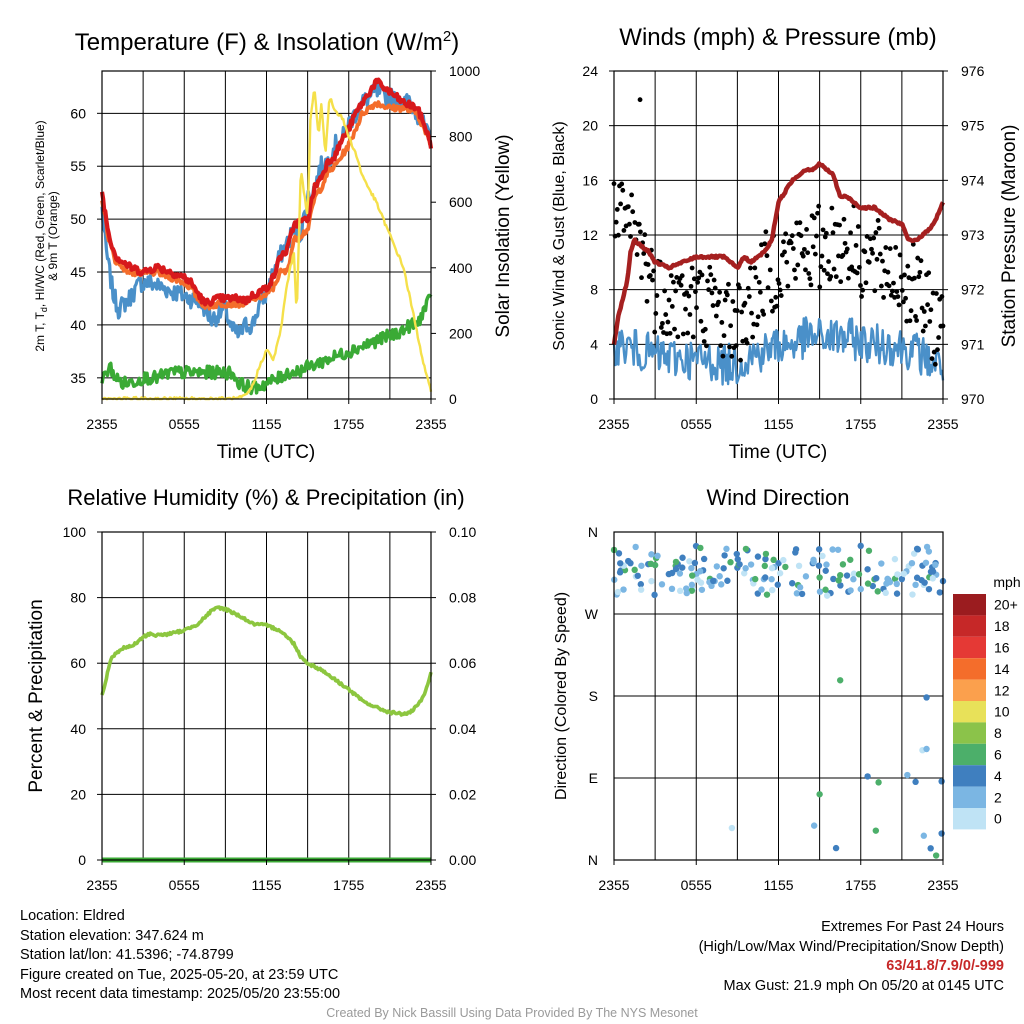 The height and width of the screenshot is (1024, 1024). What do you see at coordinates (973, 344) in the screenshot?
I see `y2-tick-label: 971` at bounding box center [973, 344].